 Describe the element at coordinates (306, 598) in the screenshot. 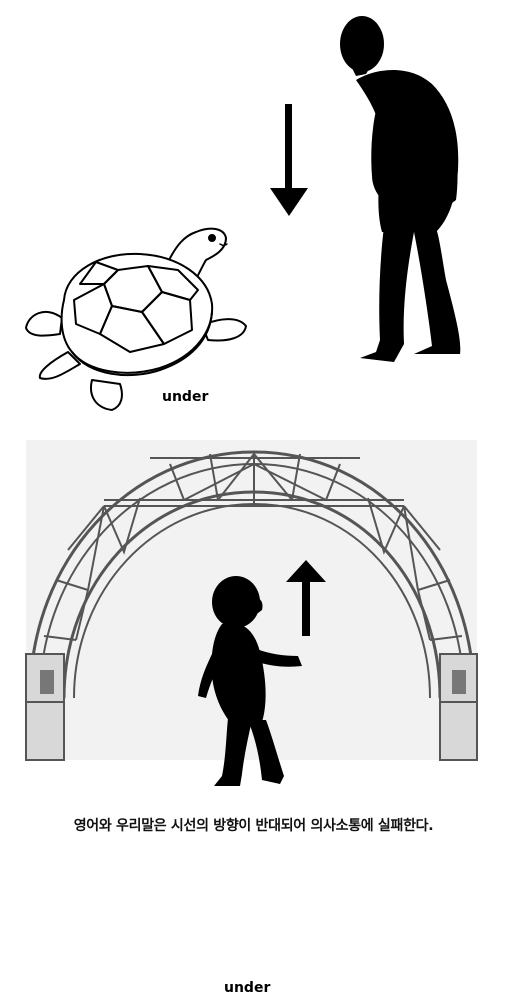

I see `up-arrow-icon` at that location.